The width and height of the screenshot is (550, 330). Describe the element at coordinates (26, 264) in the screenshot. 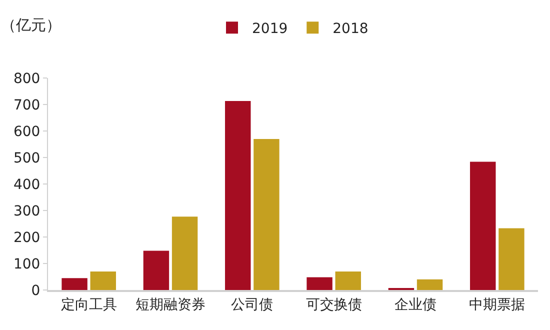

I see `y-tick-label: 100` at that location.